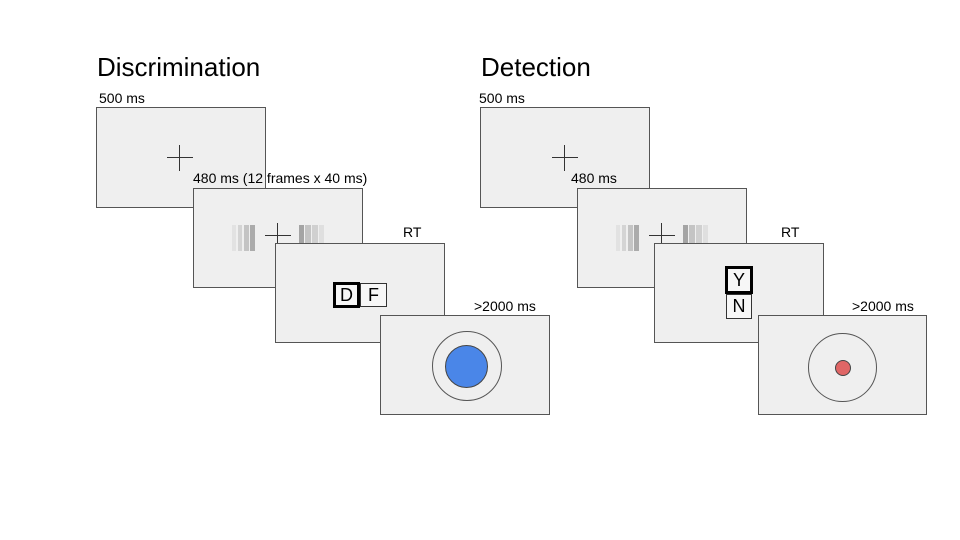 The image size is (960, 540). I want to click on detection-fixation-label: 500 ms, so click(502, 98).